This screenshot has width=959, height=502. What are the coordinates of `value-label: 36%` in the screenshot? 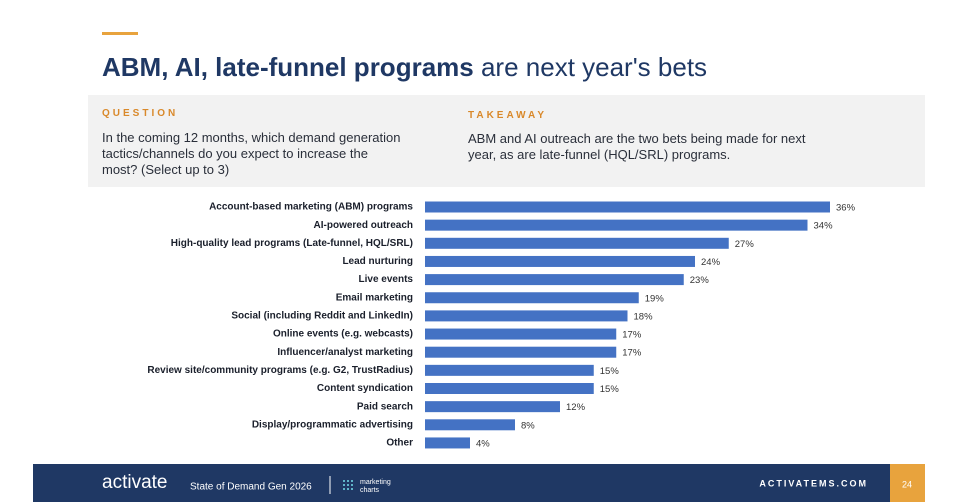 It's located at (846, 208).